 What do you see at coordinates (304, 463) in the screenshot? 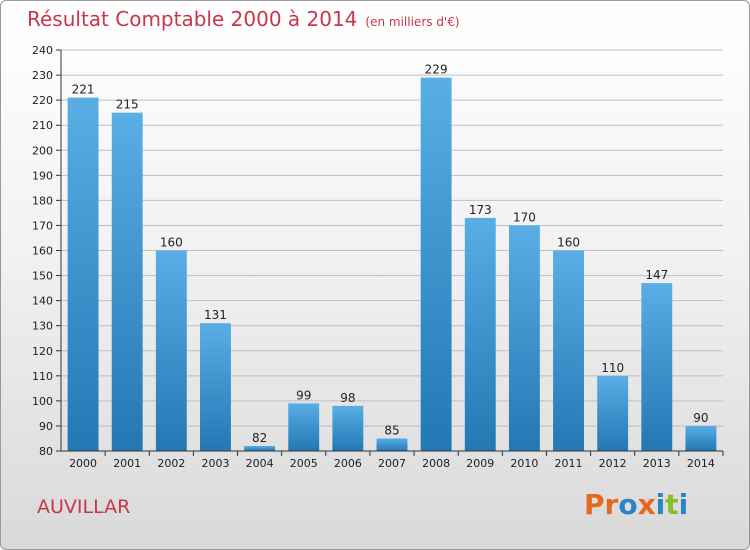
I see `x-tick-label: 2005` at bounding box center [304, 463].